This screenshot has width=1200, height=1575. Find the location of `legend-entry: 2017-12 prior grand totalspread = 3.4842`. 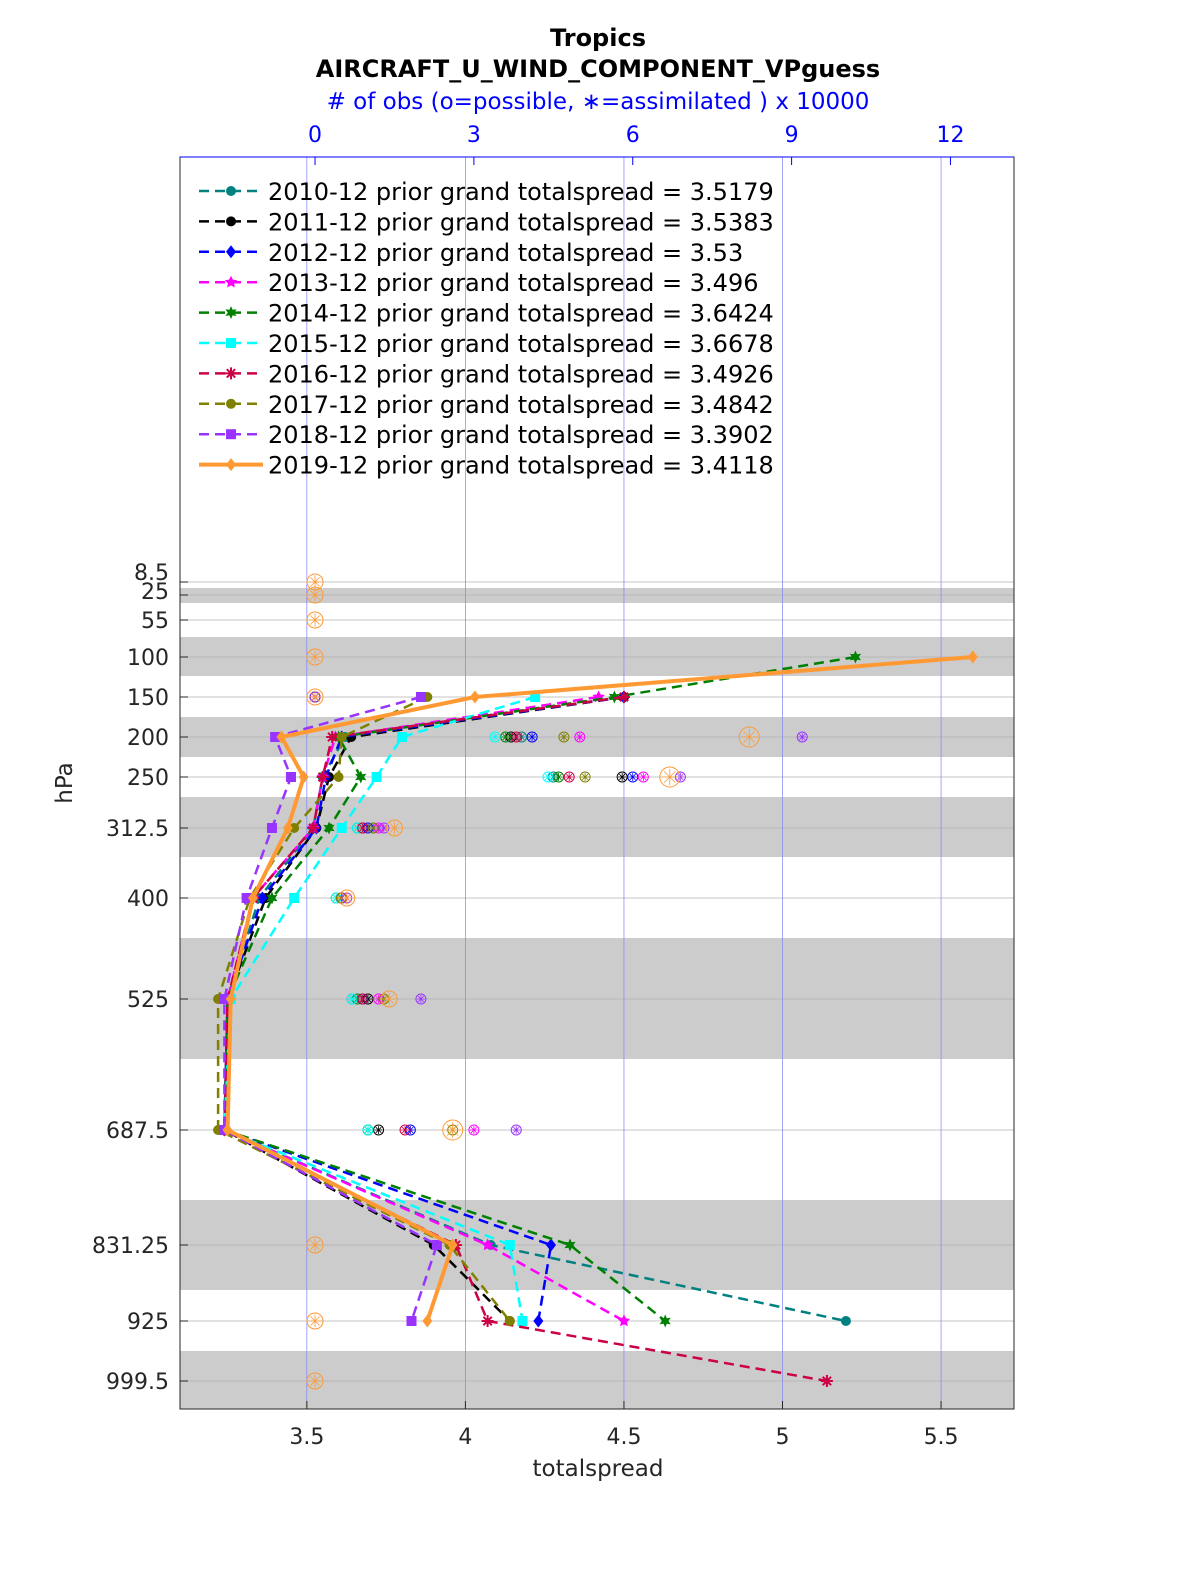

legend-entry: 2017-12 prior grand totalspread = 3.4842 is located at coordinates (521, 405).